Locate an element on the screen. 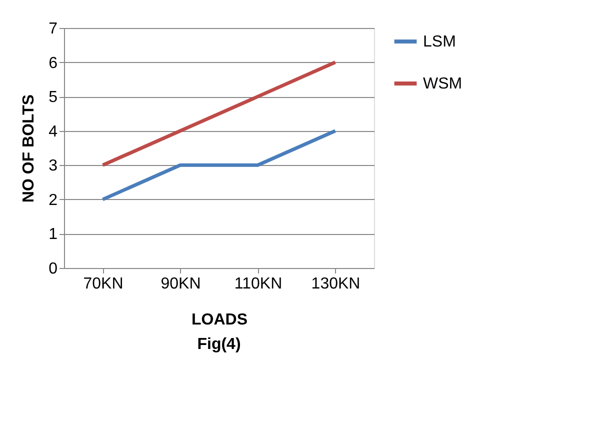  y-tick-label: 0 is located at coordinates (53, 269).